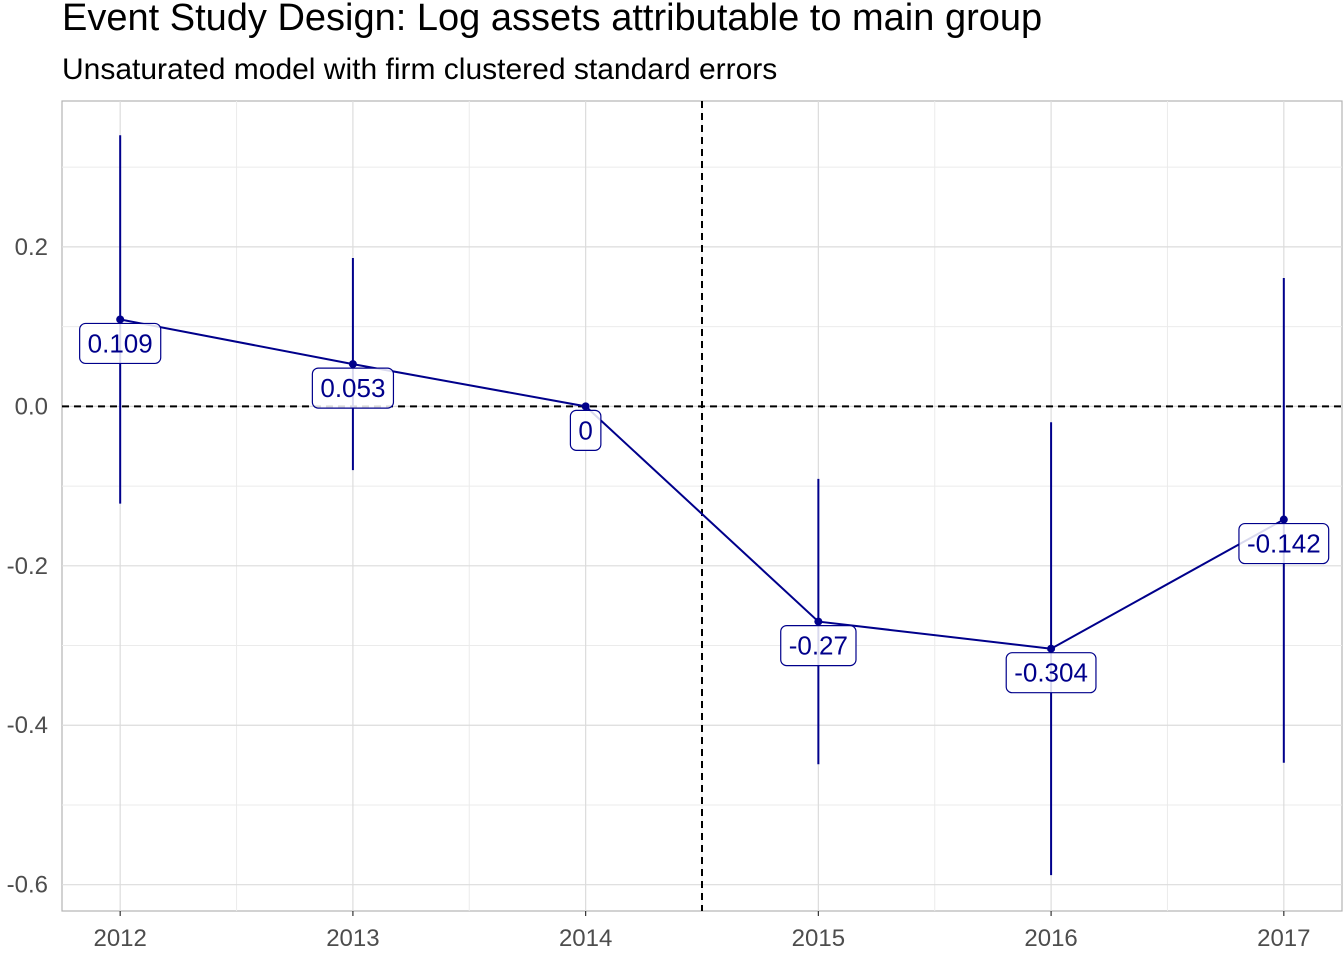  I want to click on x-tick-label: 2012, so click(119, 938).